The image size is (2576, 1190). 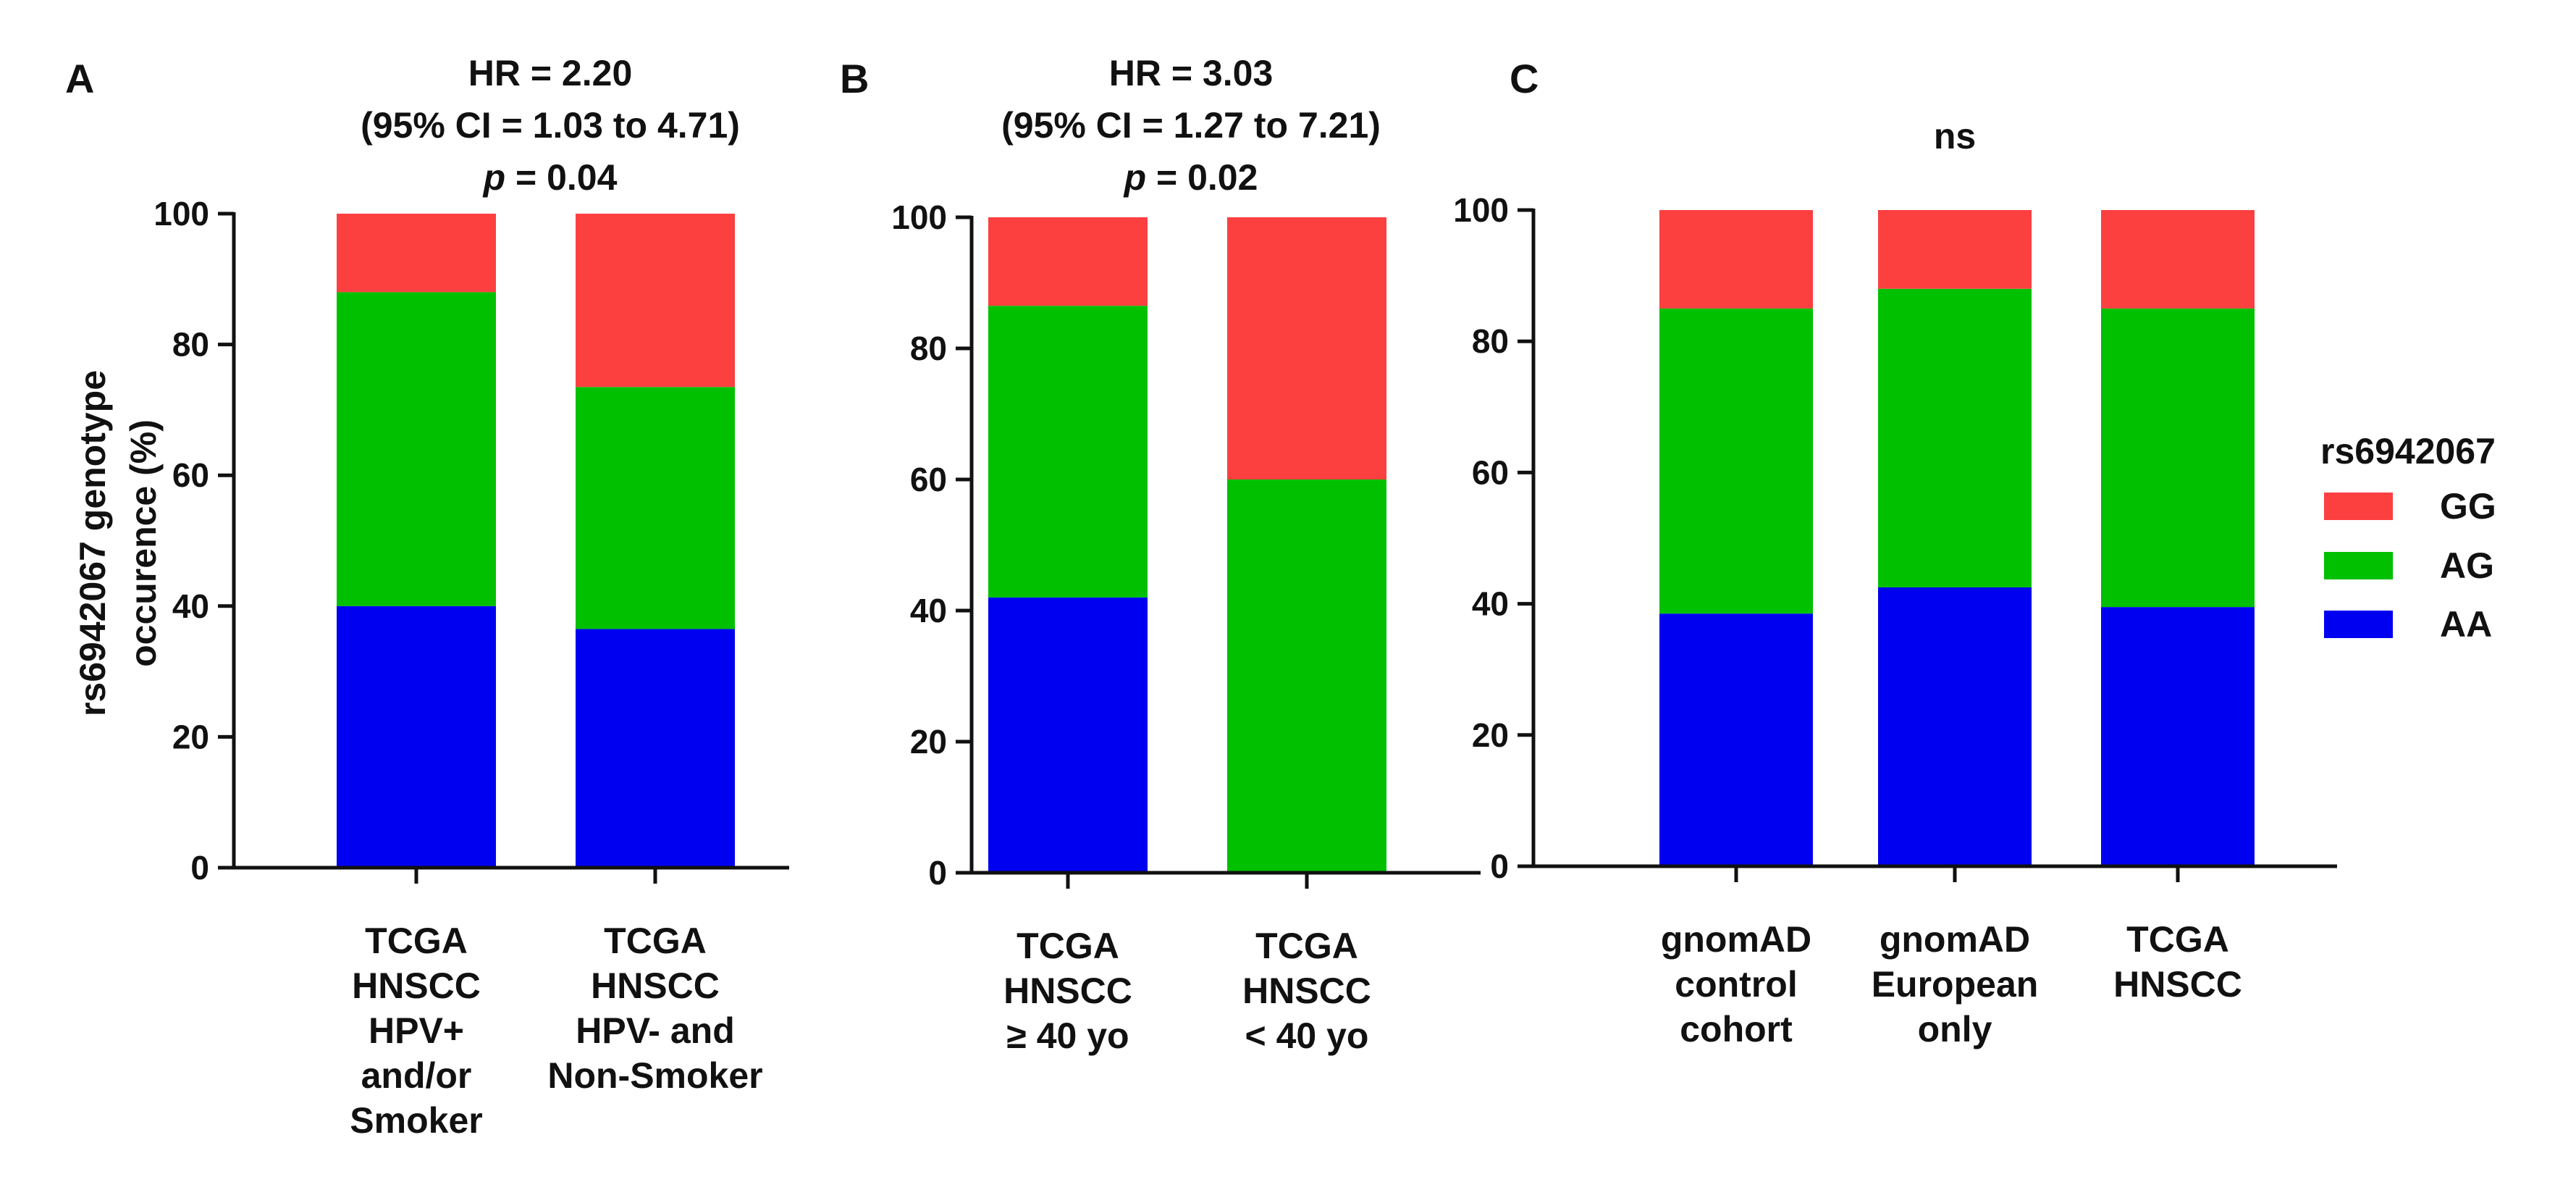 I want to click on legend-label-gg: GG, so click(x=2468, y=506).